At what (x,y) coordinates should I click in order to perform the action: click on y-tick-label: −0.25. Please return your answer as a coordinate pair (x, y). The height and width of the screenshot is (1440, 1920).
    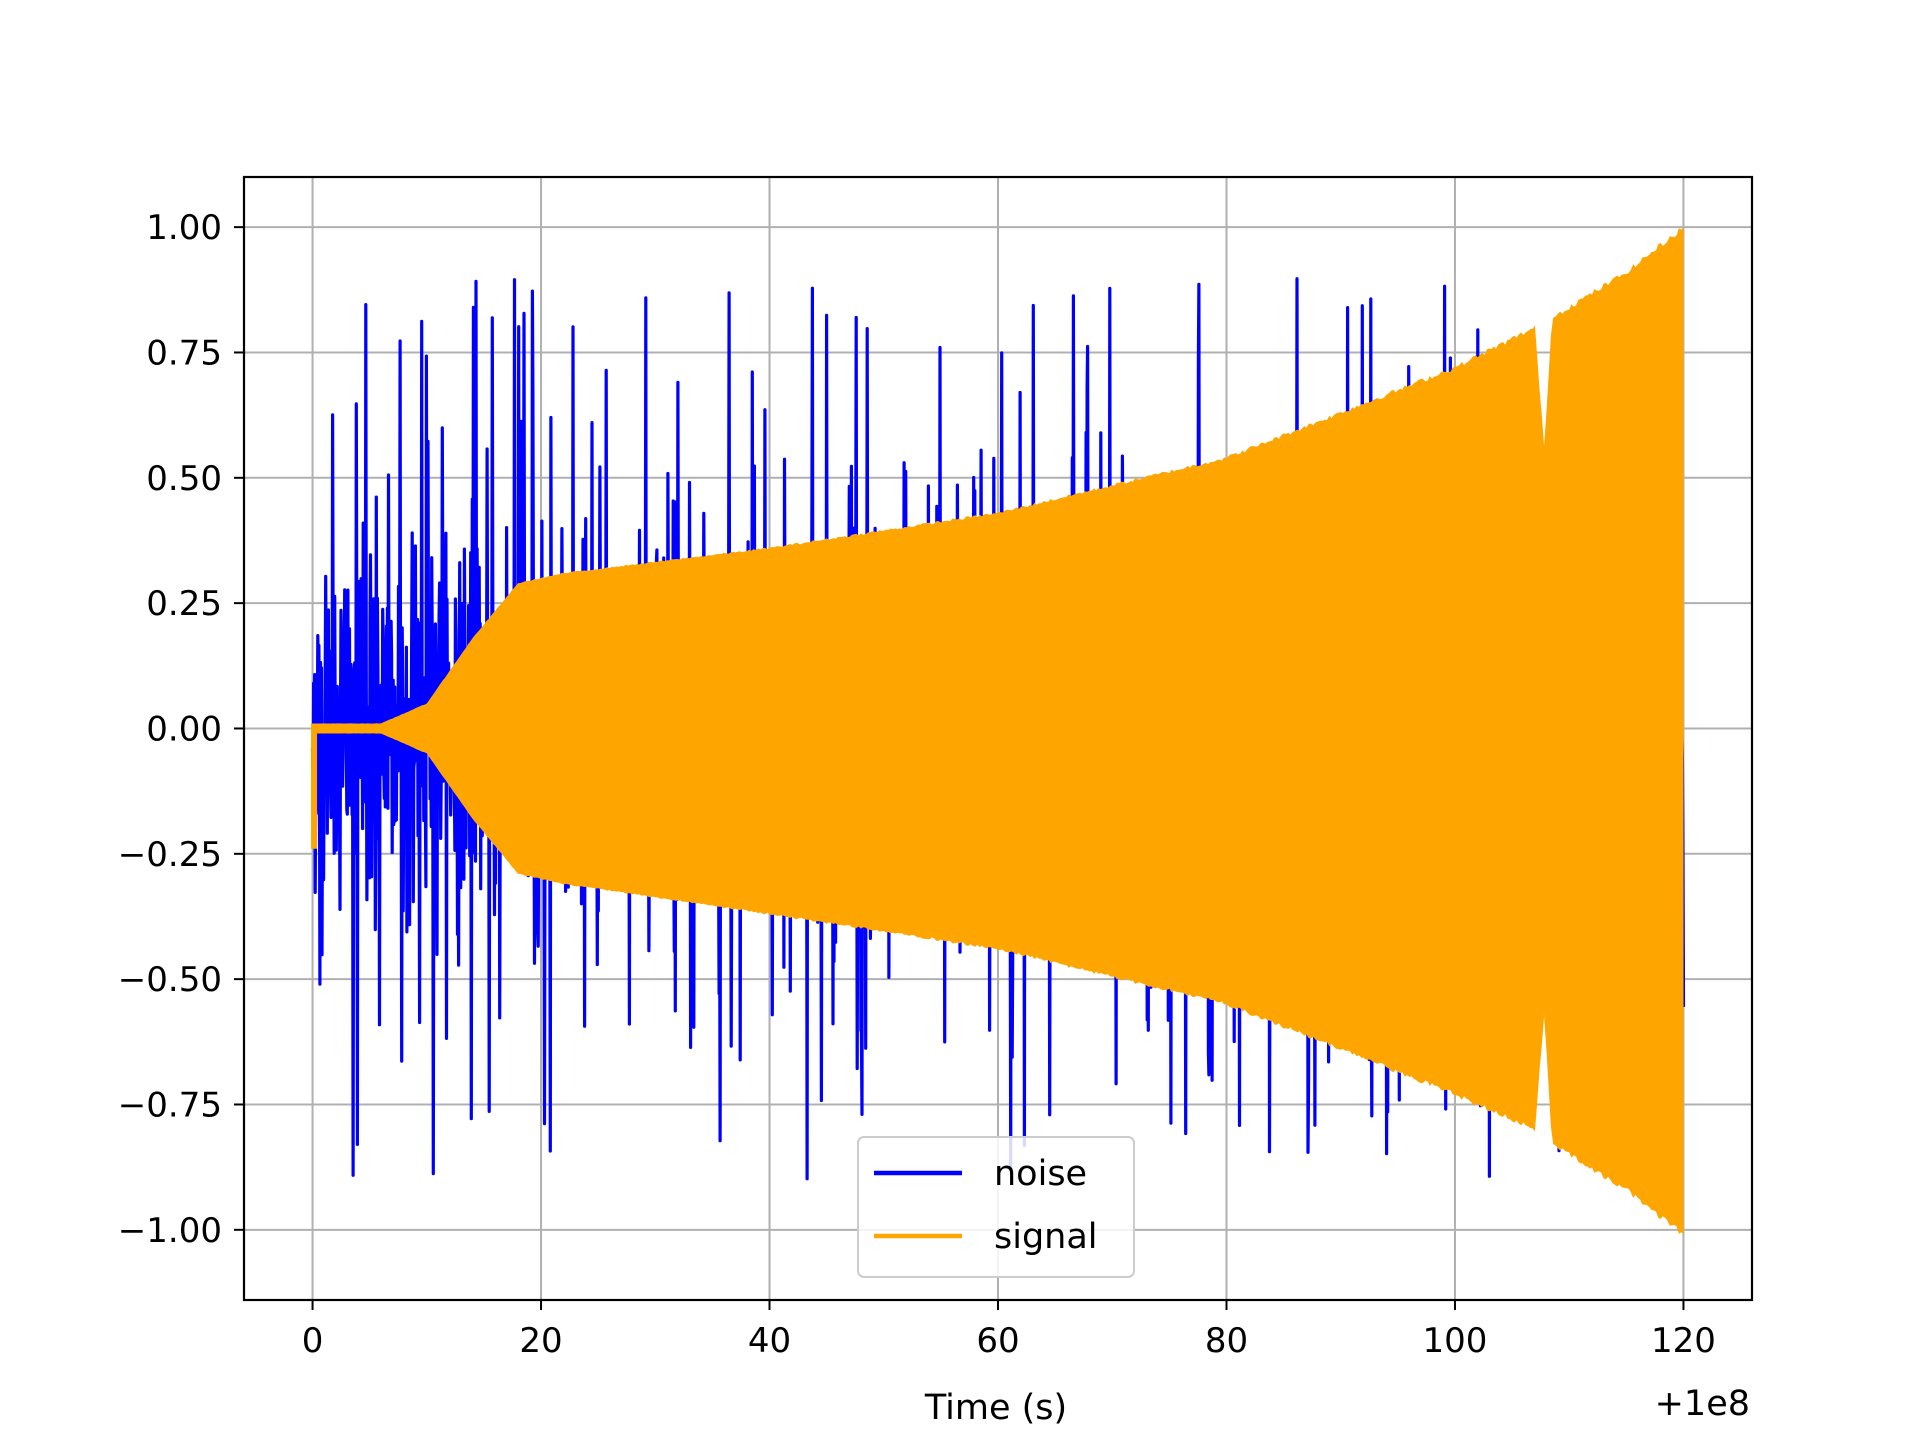
    Looking at the image, I should click on (170, 855).